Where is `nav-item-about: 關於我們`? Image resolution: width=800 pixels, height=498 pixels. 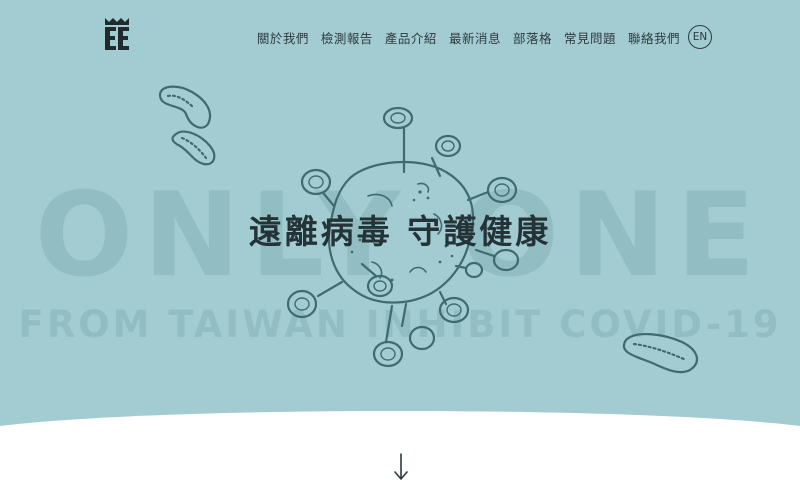 nav-item-about: 關於我們 is located at coordinates (282, 38).